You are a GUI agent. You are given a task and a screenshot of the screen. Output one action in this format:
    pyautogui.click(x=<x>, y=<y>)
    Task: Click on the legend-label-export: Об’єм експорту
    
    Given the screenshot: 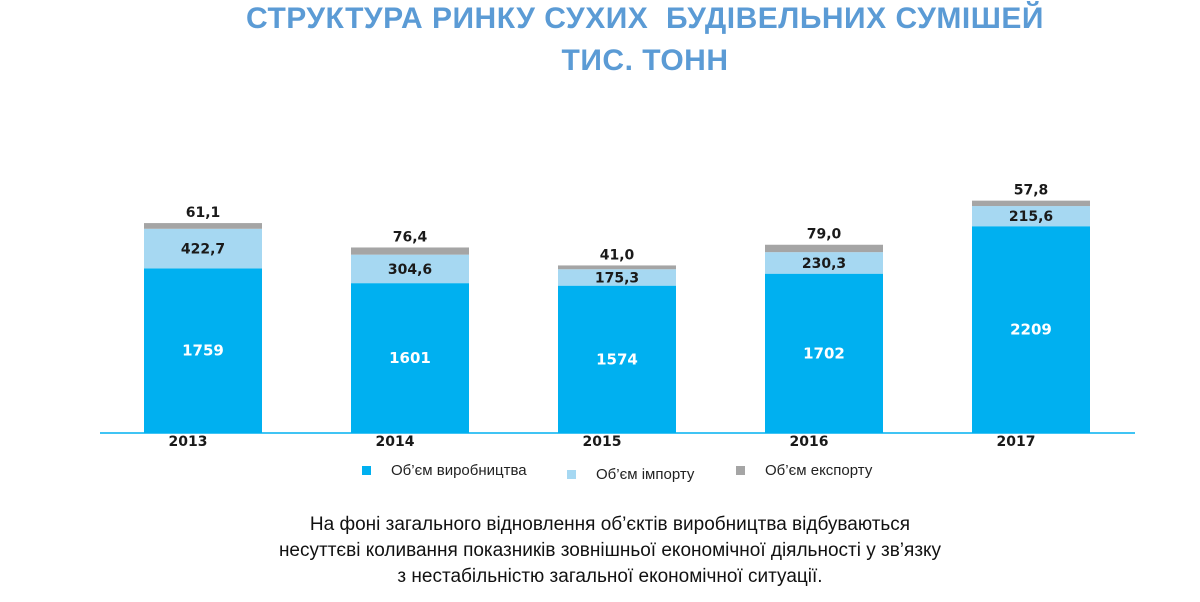 What is the action you would take?
    pyautogui.click(x=819, y=470)
    